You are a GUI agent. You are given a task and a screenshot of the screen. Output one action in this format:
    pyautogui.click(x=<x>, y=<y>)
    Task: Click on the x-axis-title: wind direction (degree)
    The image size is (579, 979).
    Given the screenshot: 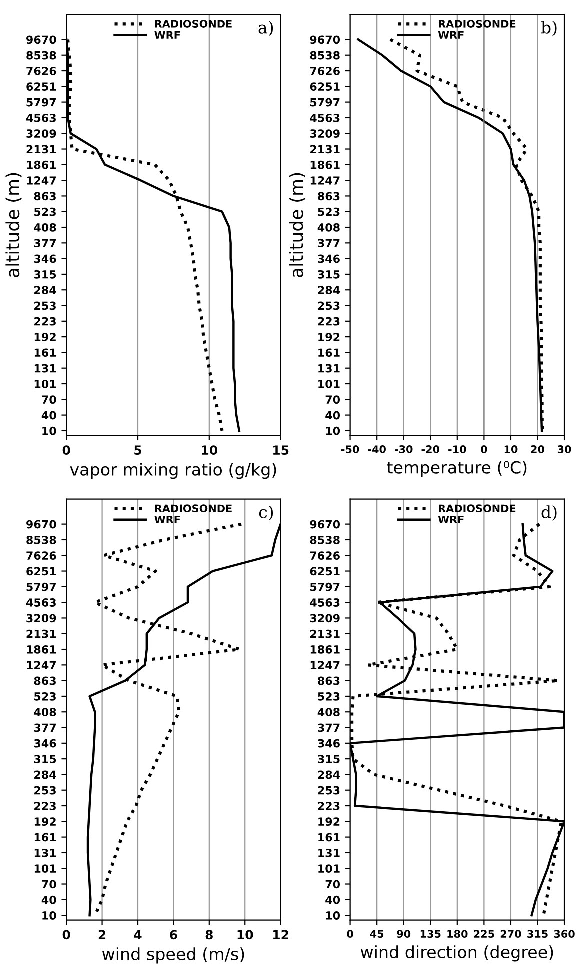 What is the action you would take?
    pyautogui.click(x=457, y=954)
    